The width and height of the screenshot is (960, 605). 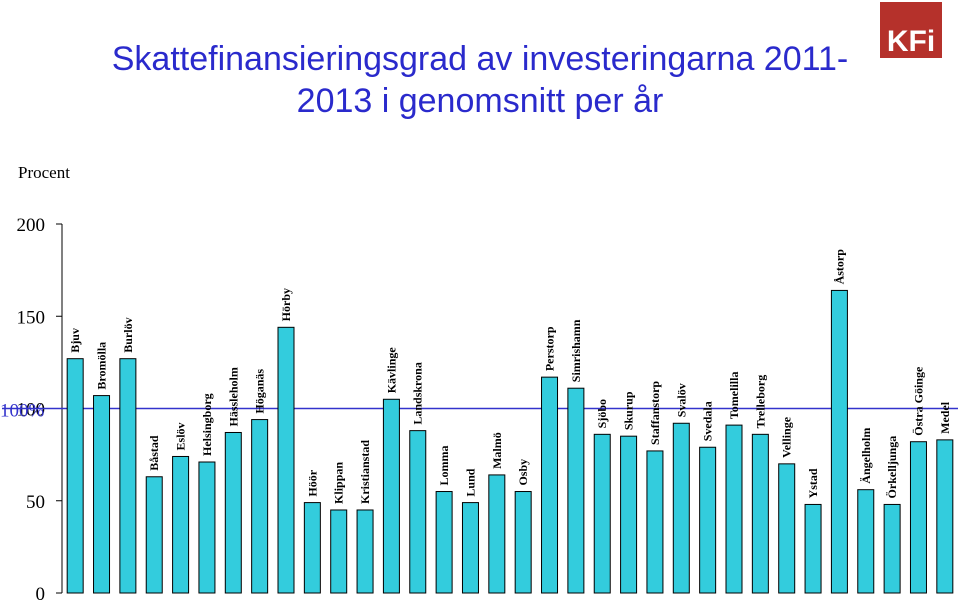 What do you see at coordinates (523, 472) in the screenshot?
I see `bar-label: Osby` at bounding box center [523, 472].